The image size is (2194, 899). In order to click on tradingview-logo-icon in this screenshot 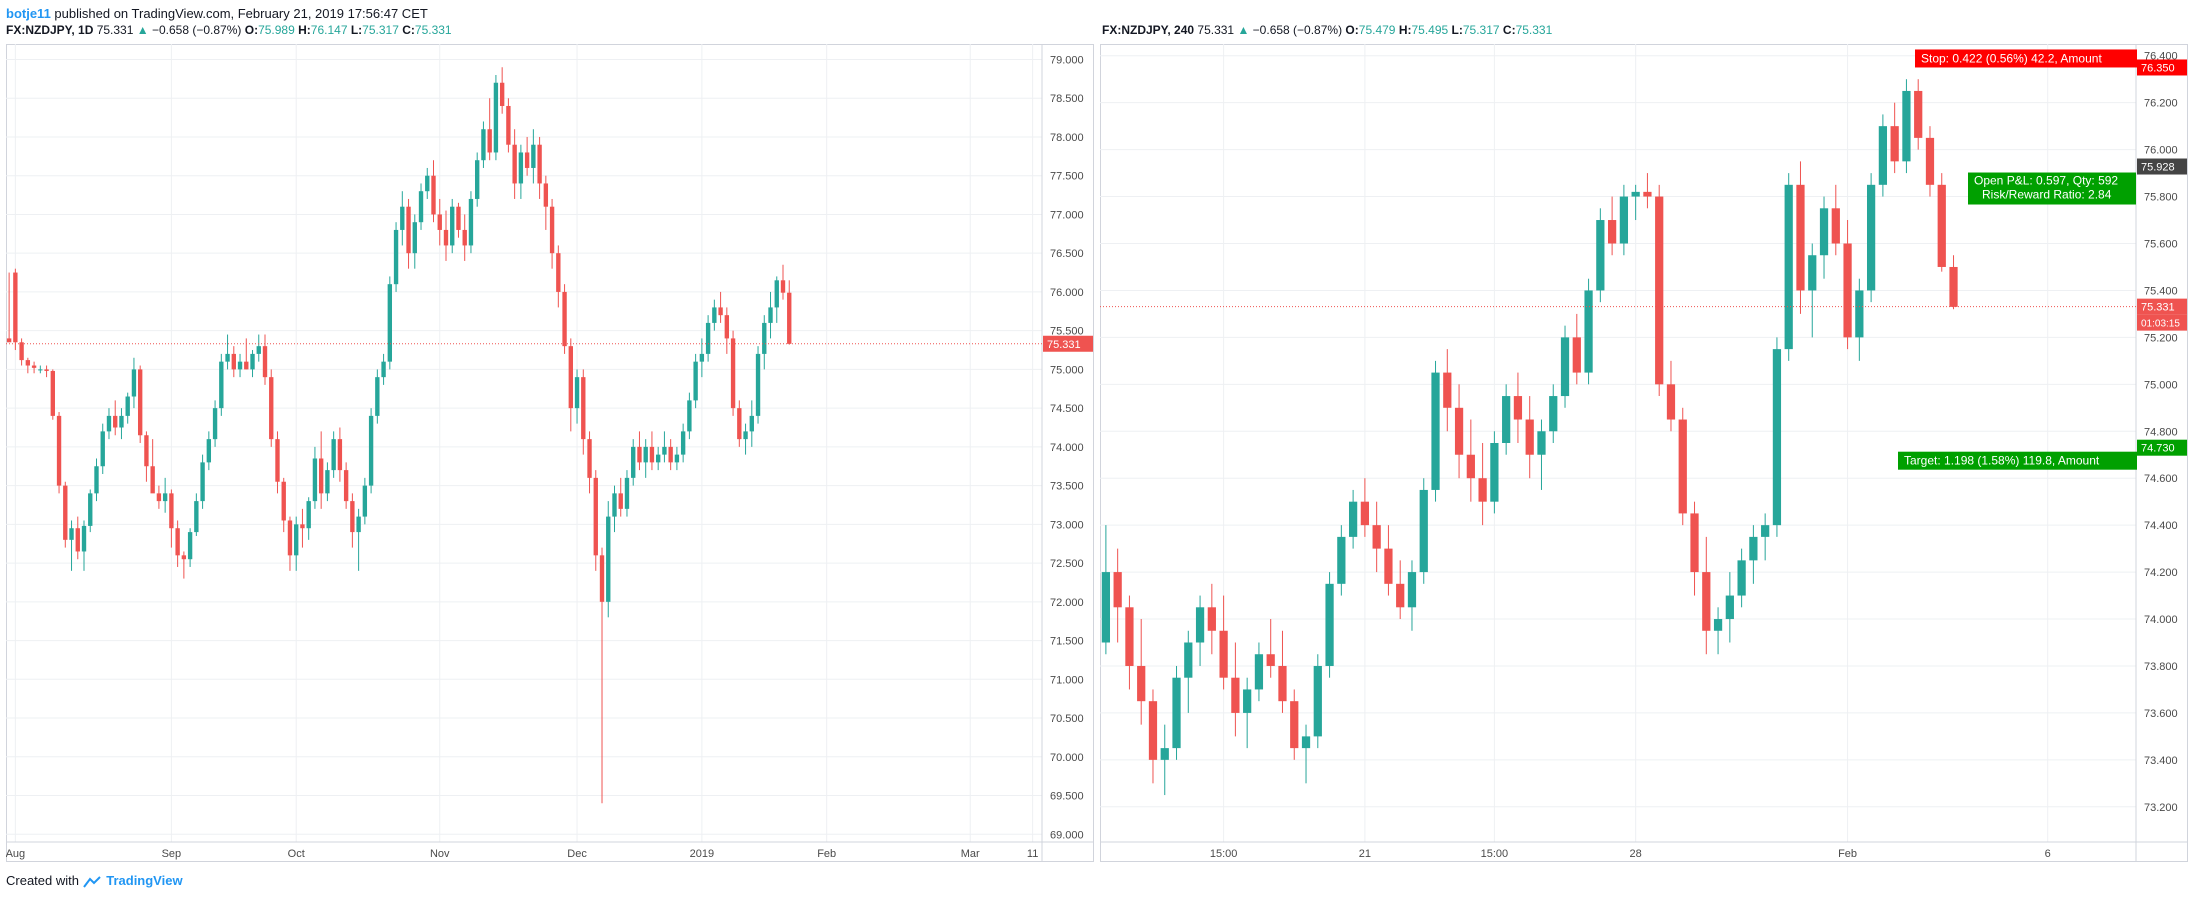, I will do `click(91, 881)`.